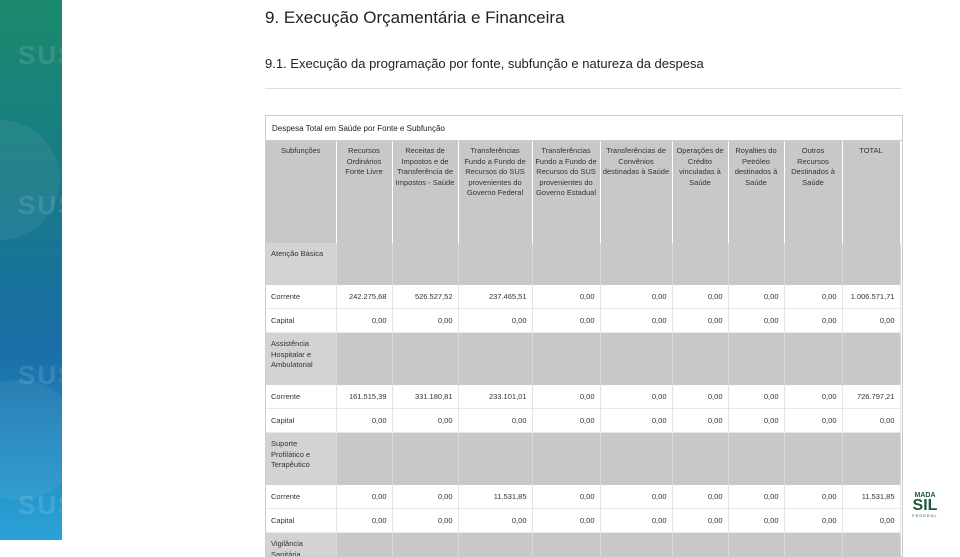 This screenshot has width=960, height=557. Describe the element at coordinates (31, 440) in the screenshot. I see `band-shape` at that location.